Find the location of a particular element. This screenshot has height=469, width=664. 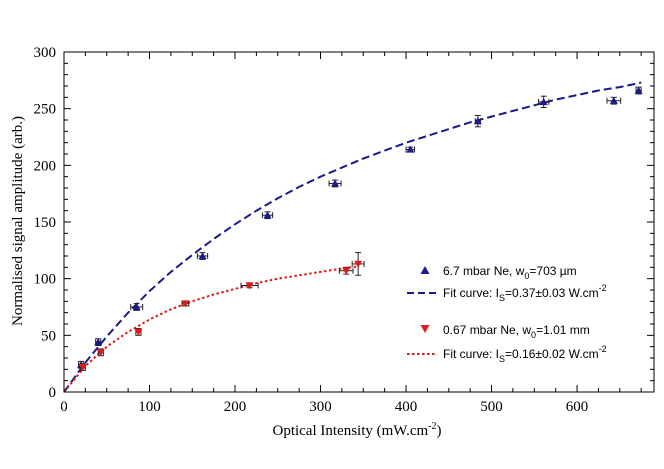

y-tick-label: 50 is located at coordinates (48, 336).